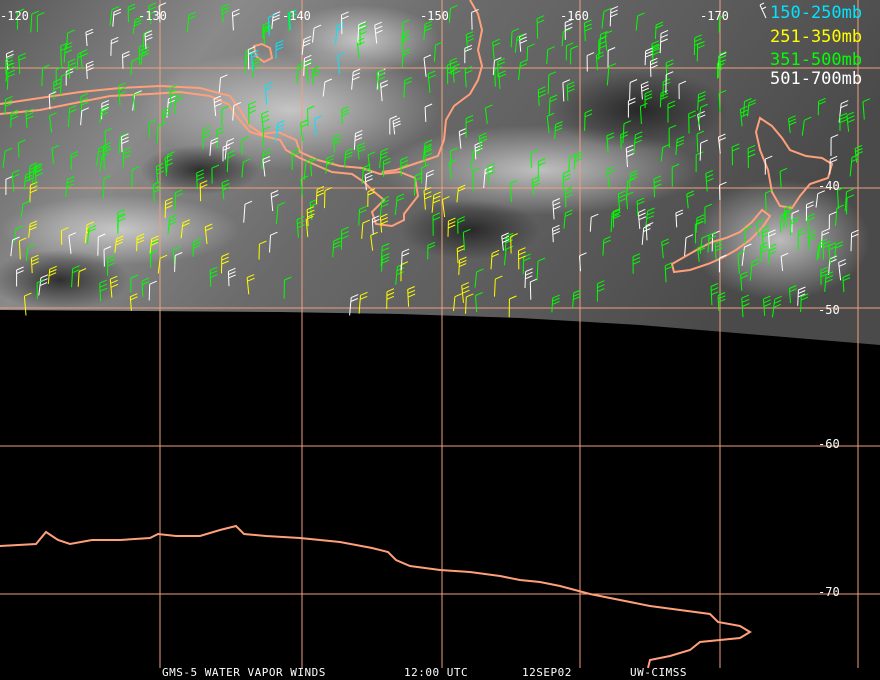 The height and width of the screenshot is (680, 880). I want to click on legend-barb-icon, so click(763, 10).